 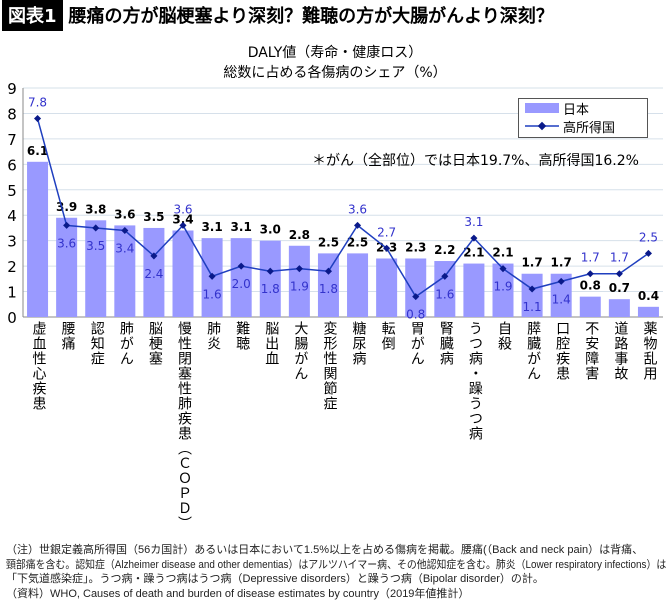 What do you see at coordinates (182, 219) in the screenshot?
I see `data-label-japan: 3.4` at bounding box center [182, 219].